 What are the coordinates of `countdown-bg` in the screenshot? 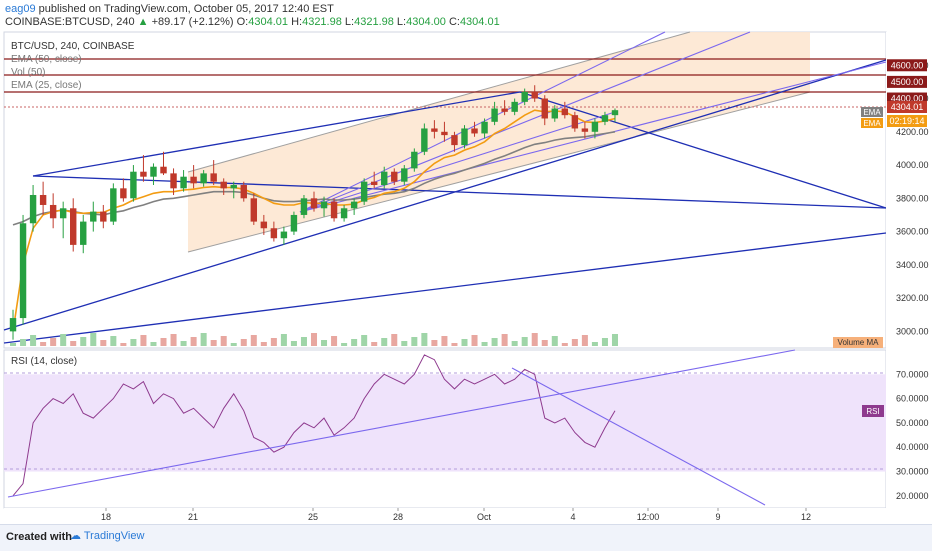 It's located at (907, 121).